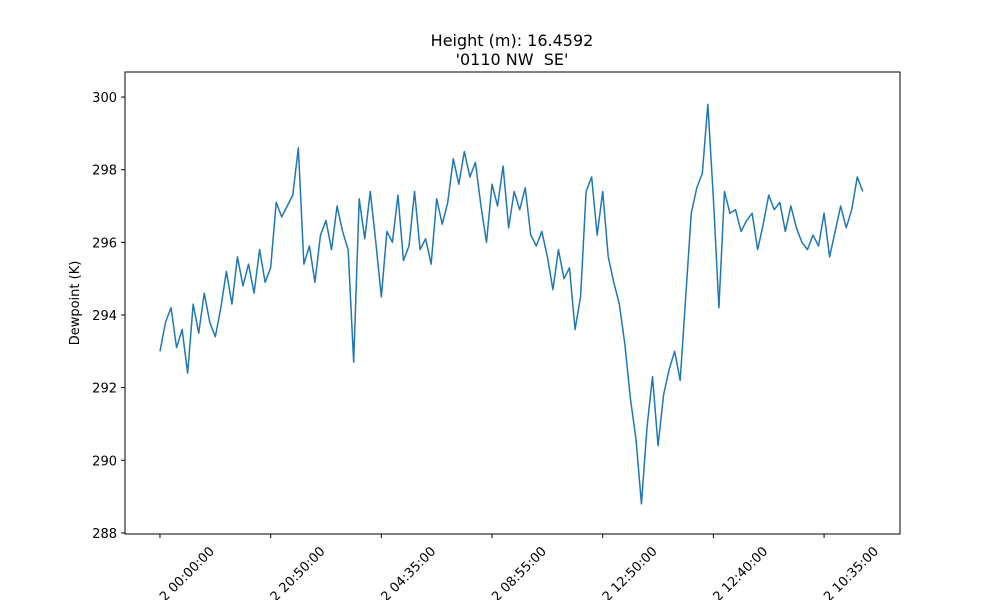 The width and height of the screenshot is (1000, 600). What do you see at coordinates (104, 389) in the screenshot?
I see `y-tick-label: 292` at bounding box center [104, 389].